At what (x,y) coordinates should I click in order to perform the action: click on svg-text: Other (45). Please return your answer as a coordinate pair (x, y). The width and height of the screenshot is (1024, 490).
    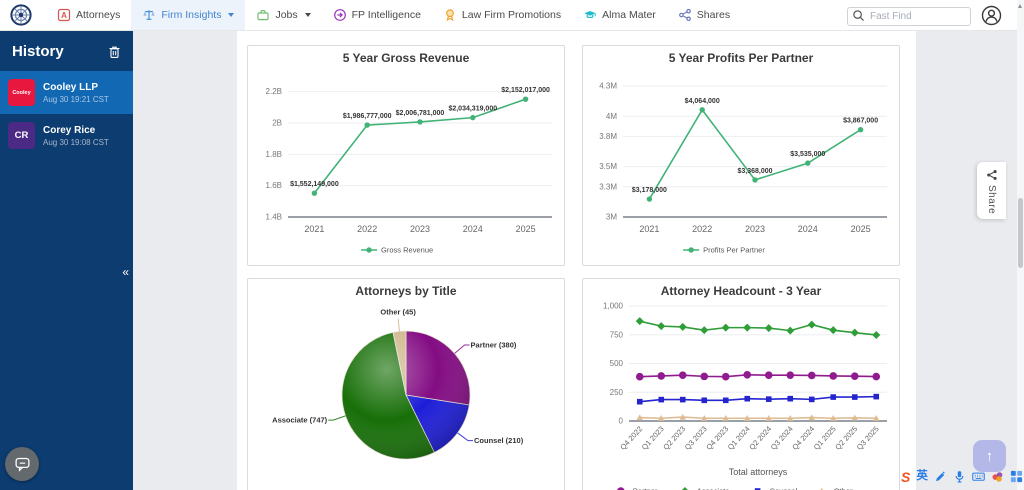
    Looking at the image, I should click on (398, 311).